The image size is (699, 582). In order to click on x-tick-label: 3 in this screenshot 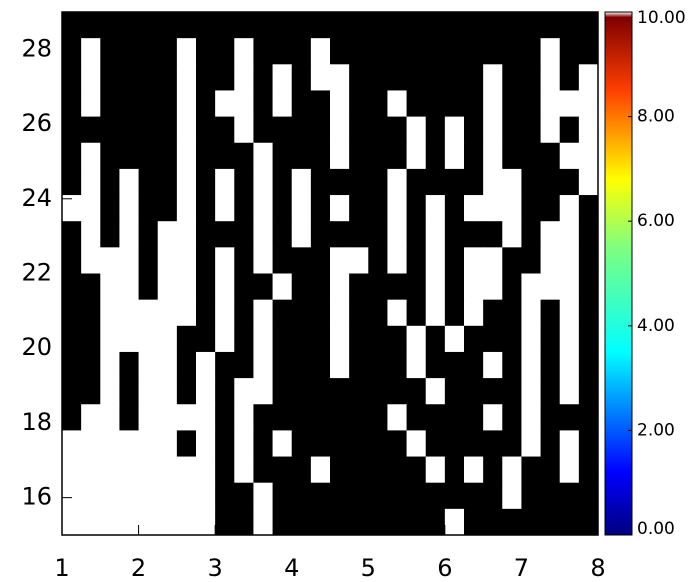, I will do `click(215, 568)`.